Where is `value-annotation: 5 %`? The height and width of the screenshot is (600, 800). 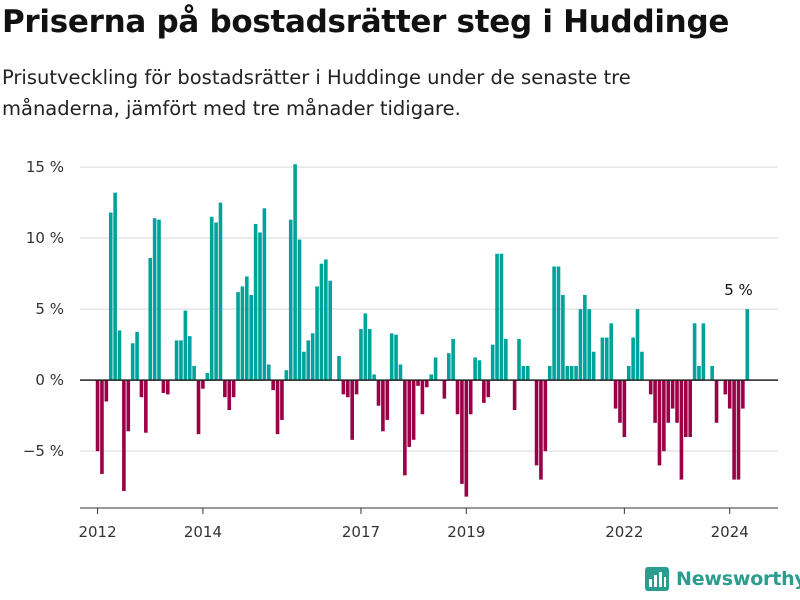 value-annotation: 5 % is located at coordinates (738, 290).